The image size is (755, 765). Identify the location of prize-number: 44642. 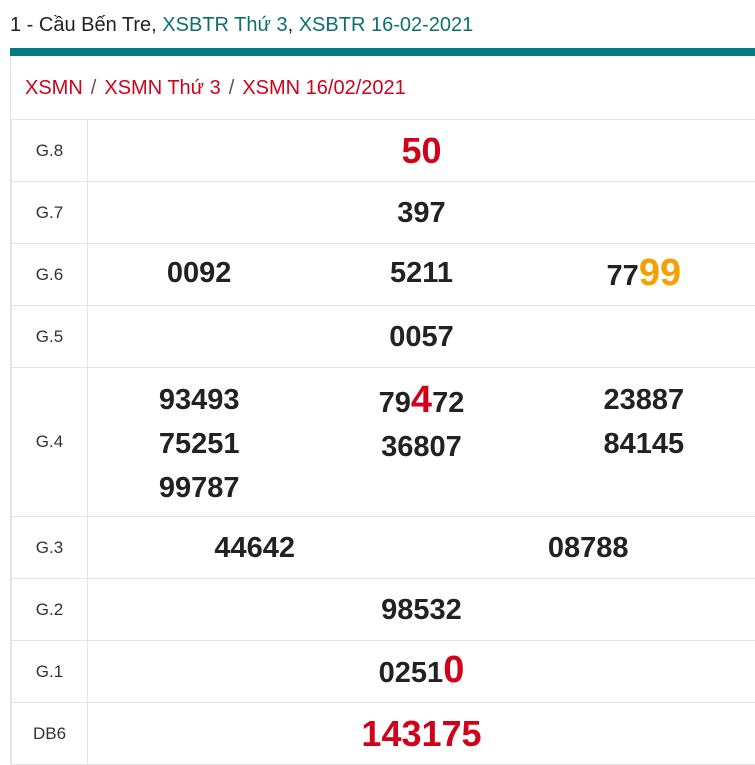
(255, 548).